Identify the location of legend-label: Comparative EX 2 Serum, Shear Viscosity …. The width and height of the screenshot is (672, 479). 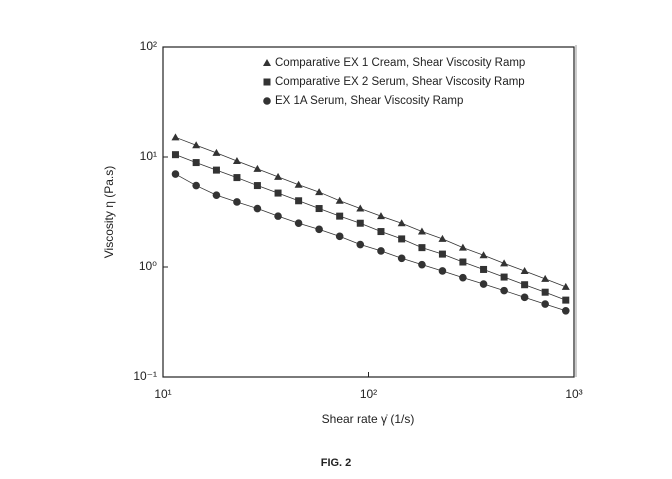
(400, 82).